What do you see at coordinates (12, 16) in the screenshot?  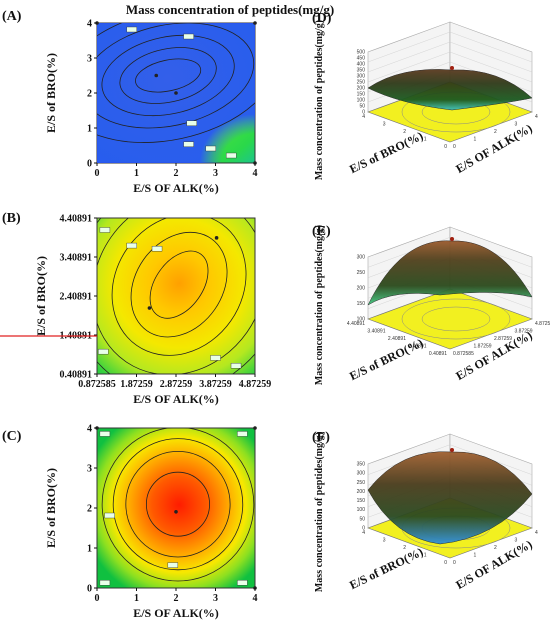 I see `panel-label: (A)` at bounding box center [12, 16].